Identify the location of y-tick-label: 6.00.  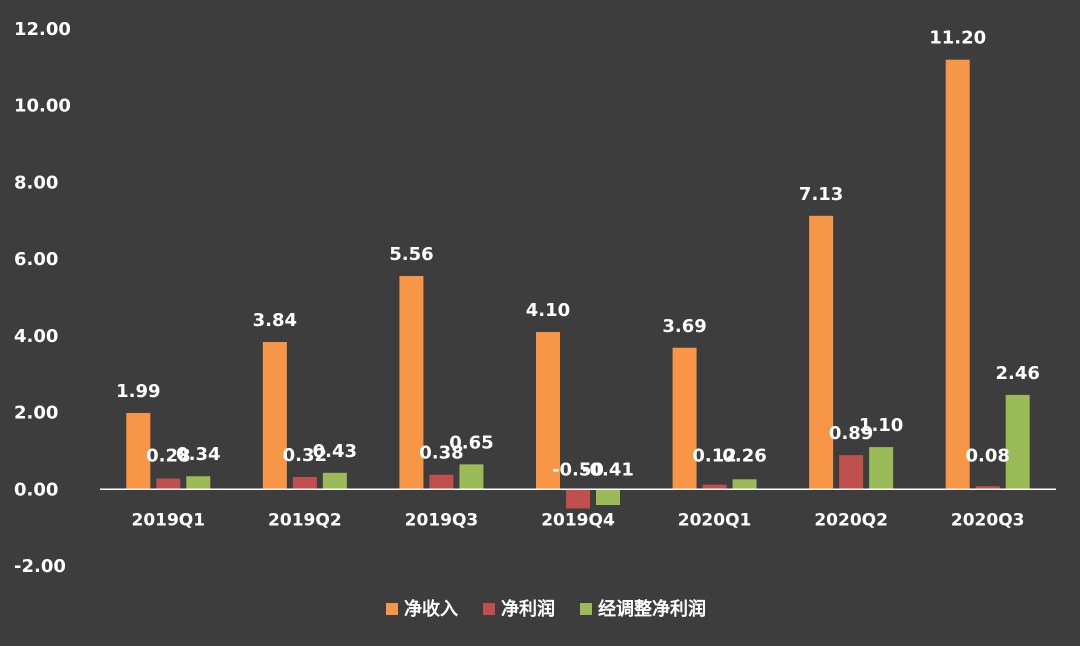
(36, 259).